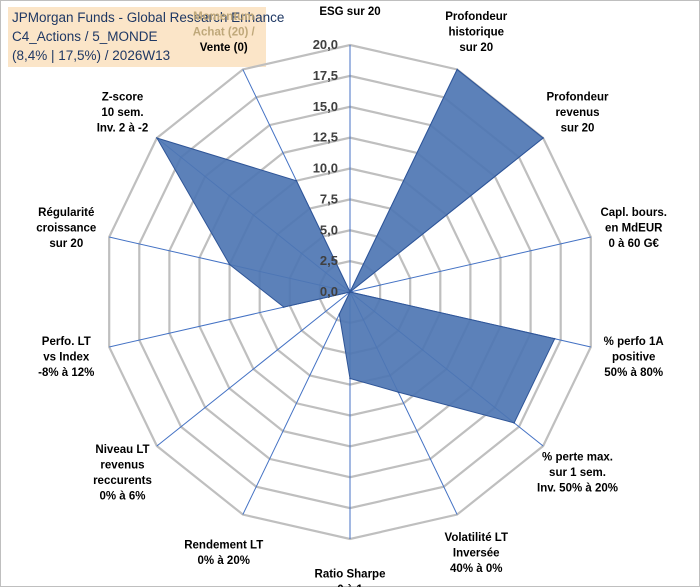  What do you see at coordinates (634, 342) in the screenshot?
I see `axis-label-line: % perfo 1A` at bounding box center [634, 342].